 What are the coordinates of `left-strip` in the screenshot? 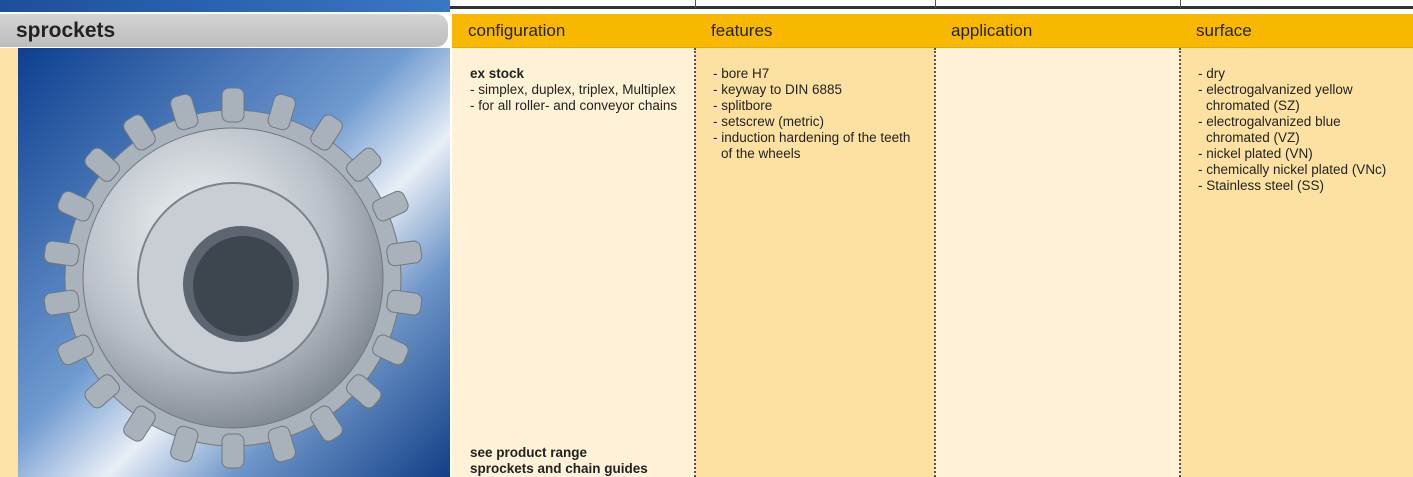 It's located at (9, 262).